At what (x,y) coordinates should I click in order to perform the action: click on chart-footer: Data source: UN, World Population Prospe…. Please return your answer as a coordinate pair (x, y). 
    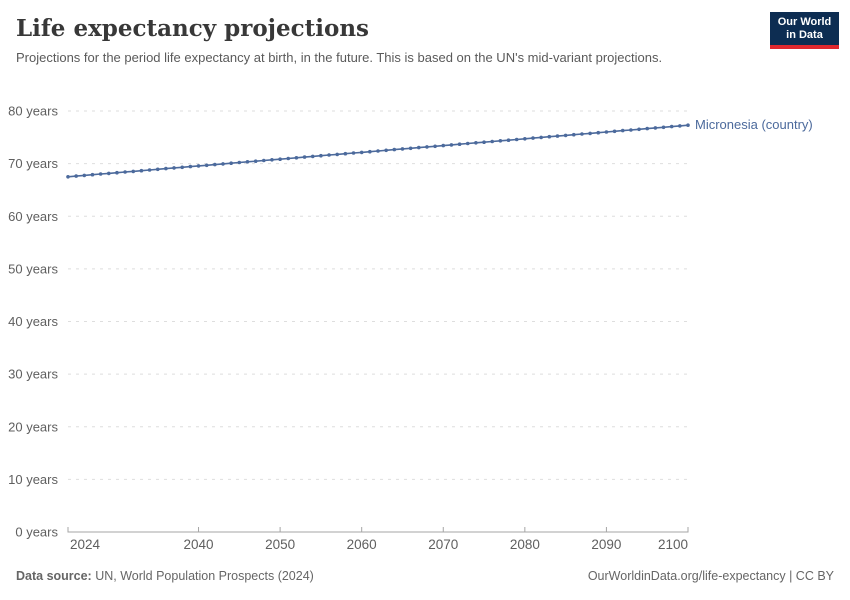
    Looking at the image, I should click on (425, 576).